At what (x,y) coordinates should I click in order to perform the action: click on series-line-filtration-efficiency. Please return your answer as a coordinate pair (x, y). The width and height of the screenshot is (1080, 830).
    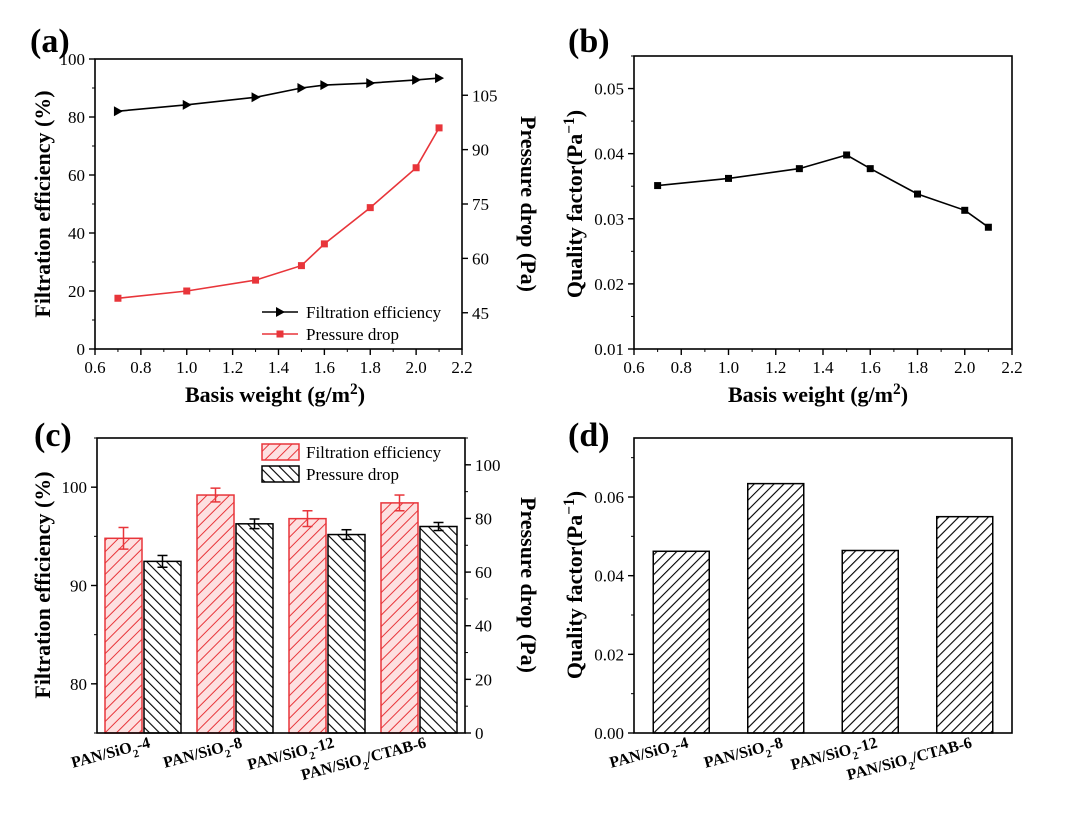
    Looking at the image, I should click on (278, 94).